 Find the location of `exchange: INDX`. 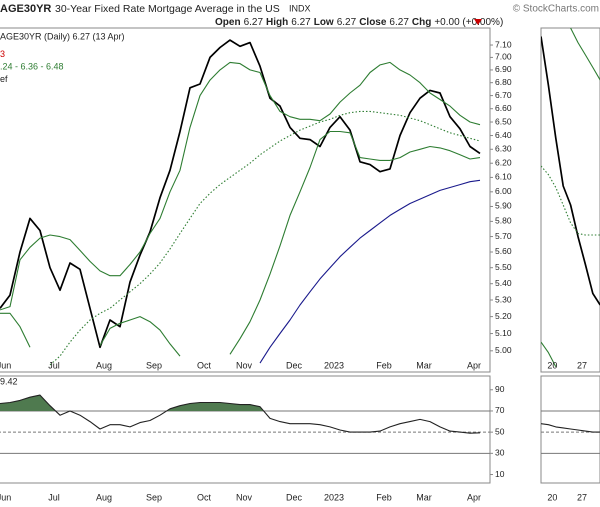

exchange: INDX is located at coordinates (300, 8).